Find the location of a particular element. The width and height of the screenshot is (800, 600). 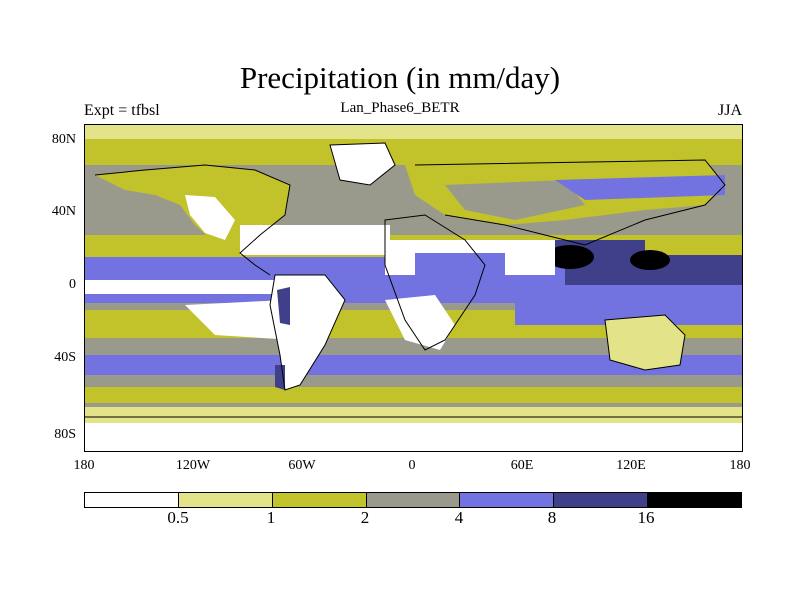

colorbar-label: 16 is located at coordinates (646, 517).